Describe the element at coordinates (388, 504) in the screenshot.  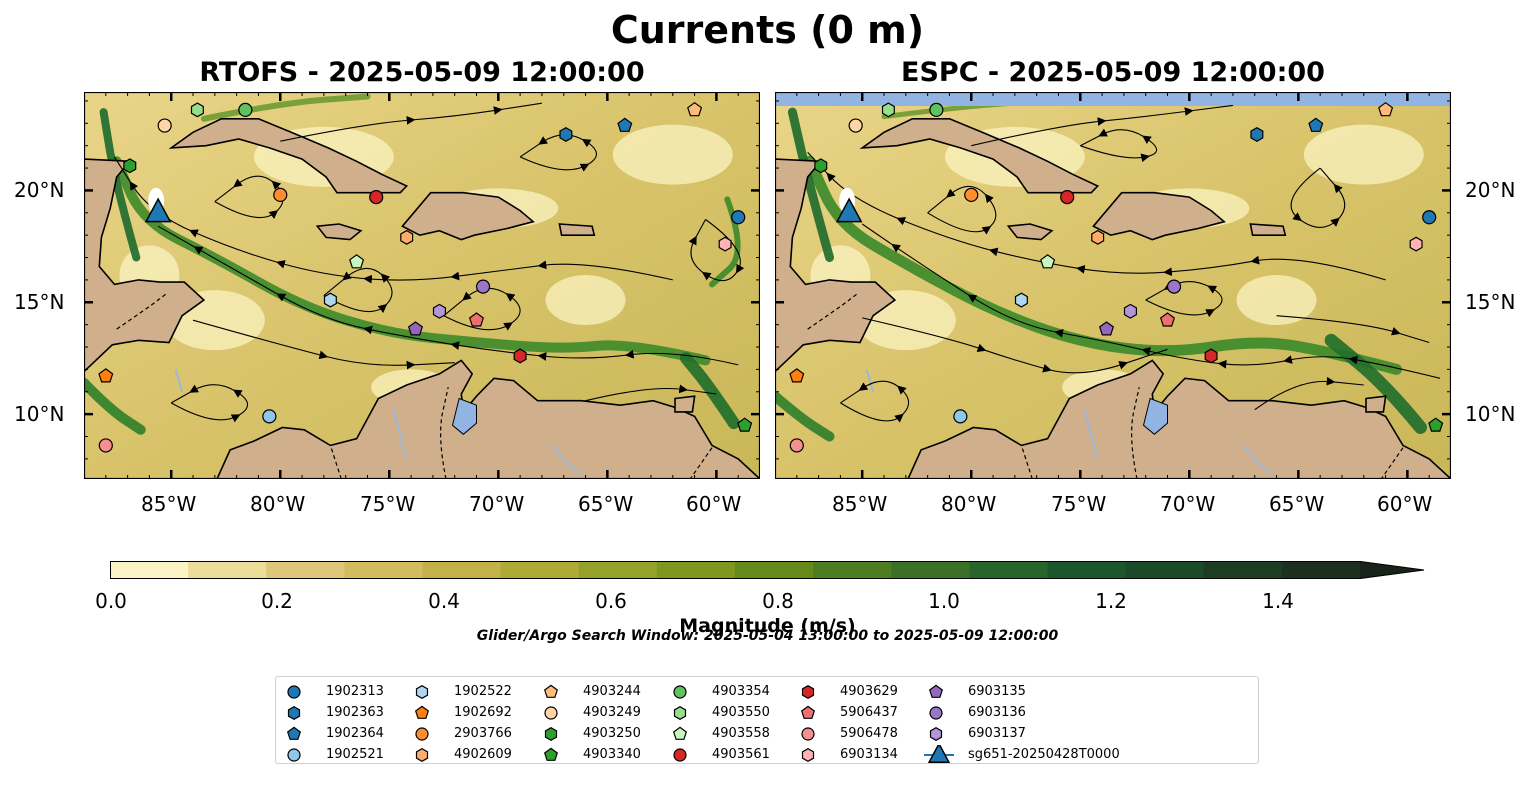
I see `lon-label-75w: 75°W` at that location.